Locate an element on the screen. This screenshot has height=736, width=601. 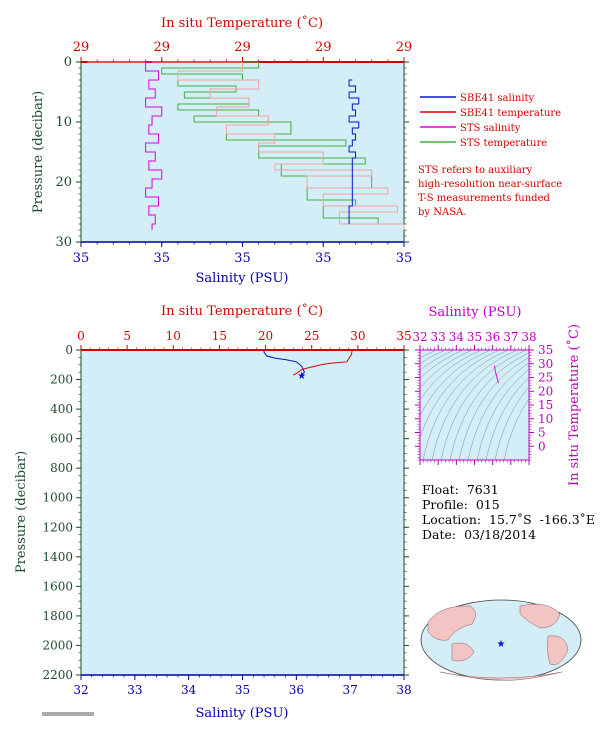
small-footer-mark is located at coordinates (68, 714).